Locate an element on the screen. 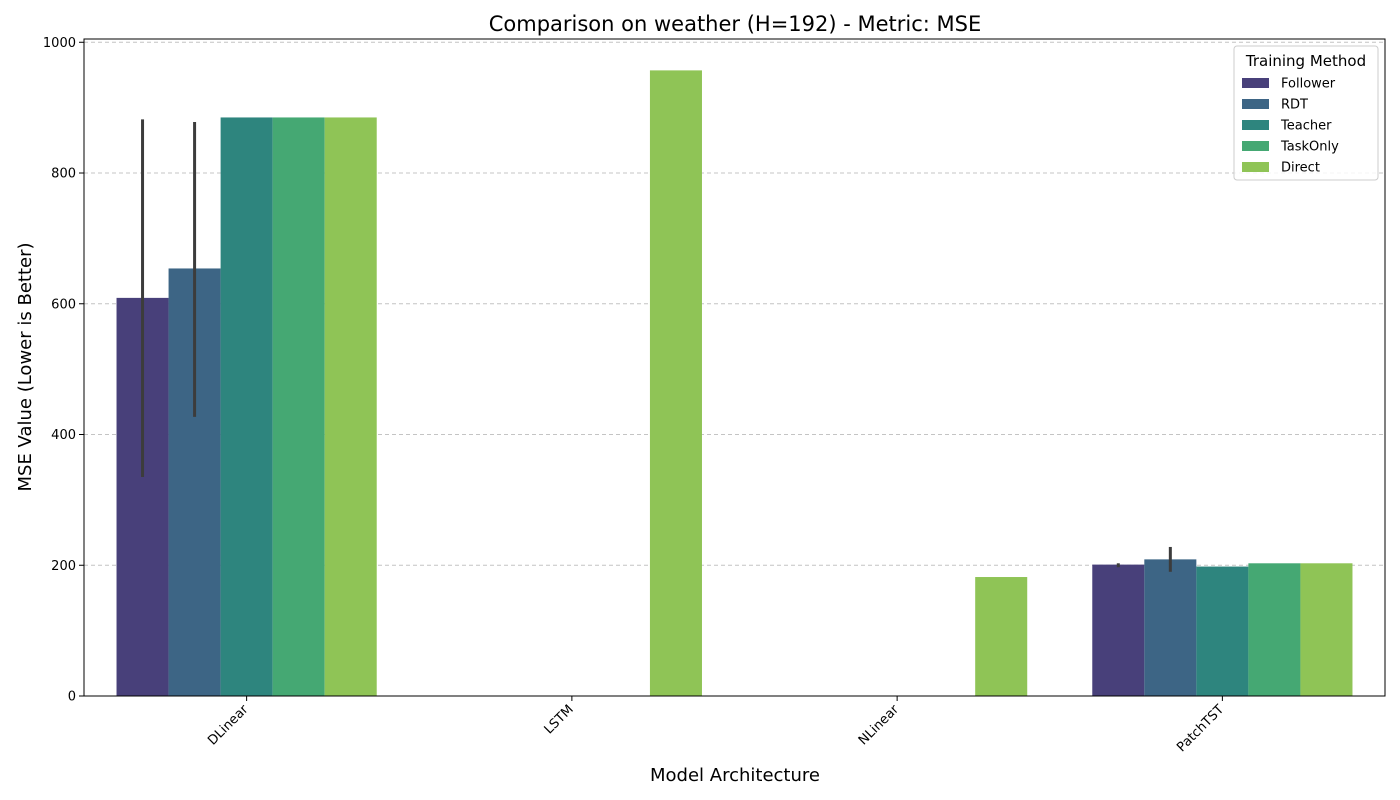 This screenshot has width=1400, height=800. y-tick-label: 600 is located at coordinates (63, 304).